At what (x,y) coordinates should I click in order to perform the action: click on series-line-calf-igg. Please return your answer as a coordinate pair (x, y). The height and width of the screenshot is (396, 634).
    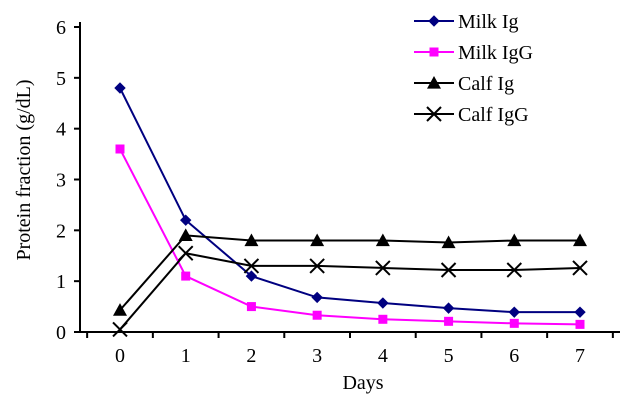
    Looking at the image, I should click on (350, 291).